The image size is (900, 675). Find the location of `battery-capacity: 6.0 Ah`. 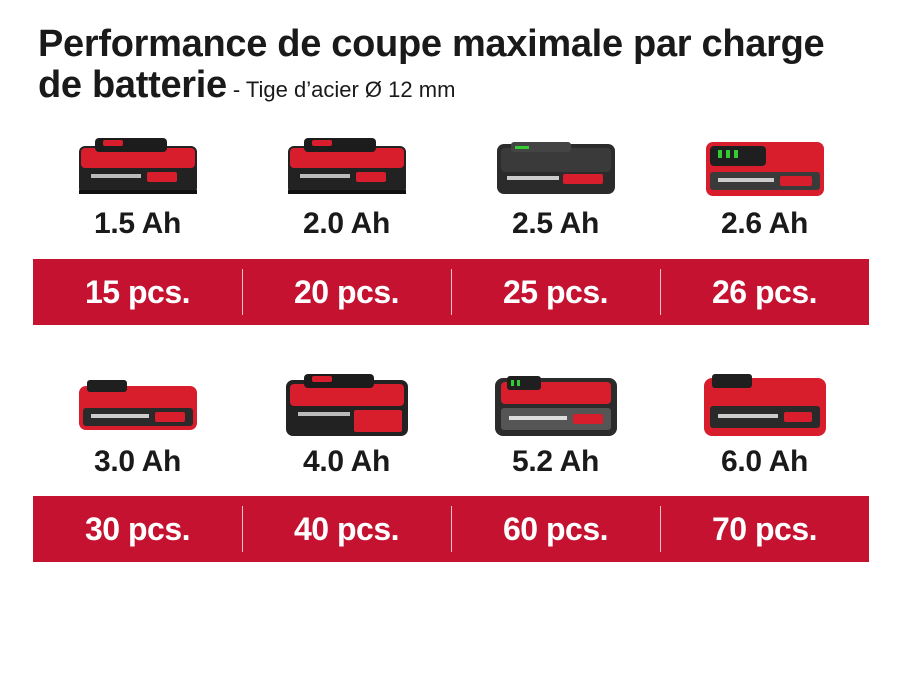

battery-capacity: 6.0 Ah is located at coordinates (764, 461).